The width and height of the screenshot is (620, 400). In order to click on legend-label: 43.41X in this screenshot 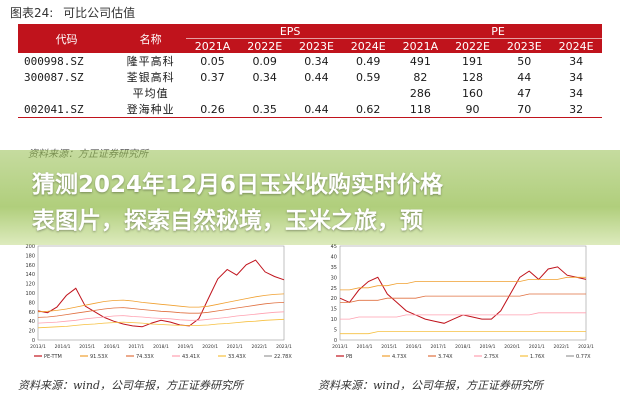, I will do `click(191, 357)`.